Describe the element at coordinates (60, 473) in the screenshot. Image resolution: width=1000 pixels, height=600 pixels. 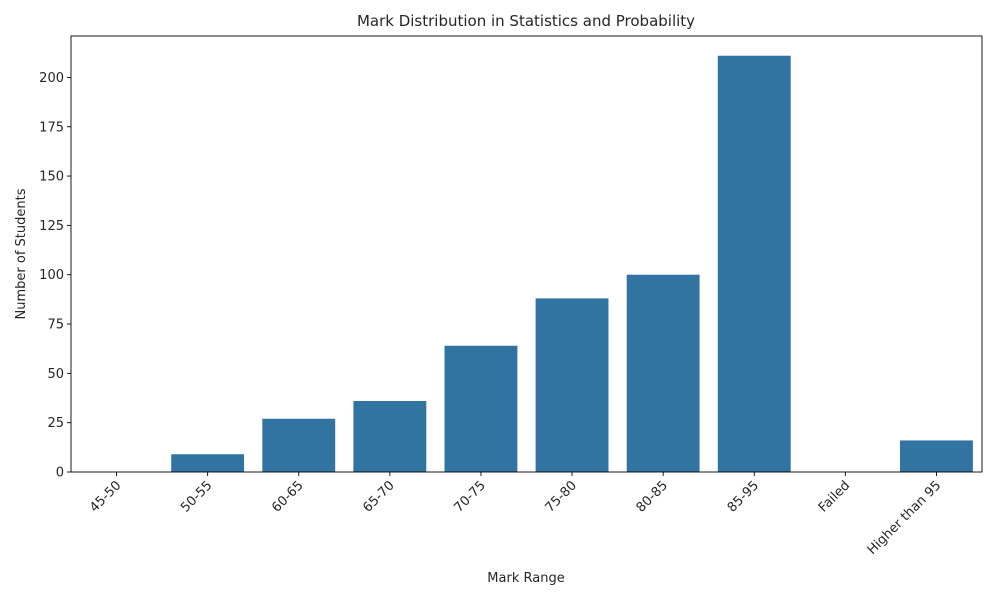
I see `y-tick-label-0: 0` at that location.